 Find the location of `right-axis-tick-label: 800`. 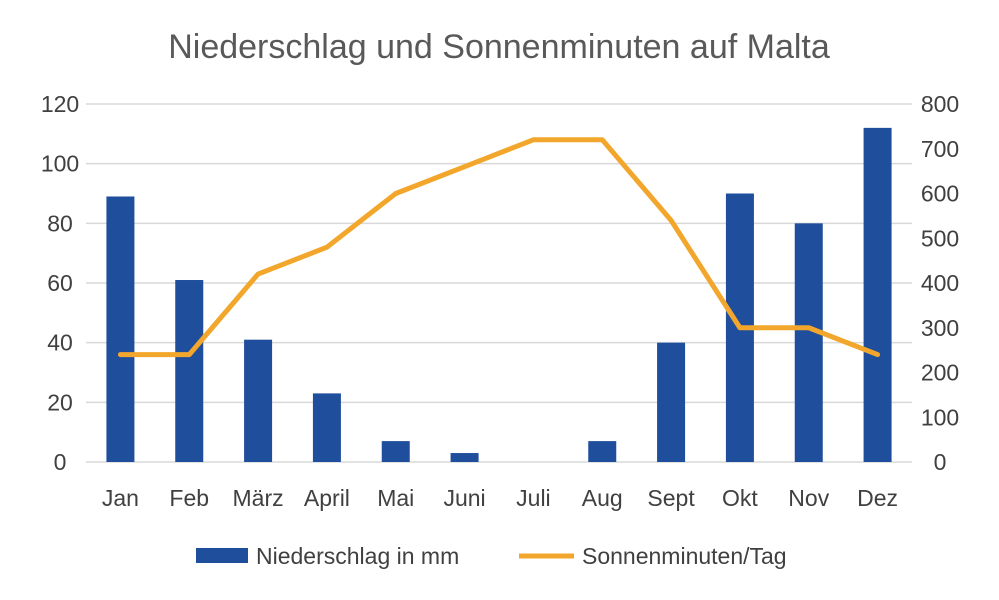

right-axis-tick-label: 800 is located at coordinates (940, 104).